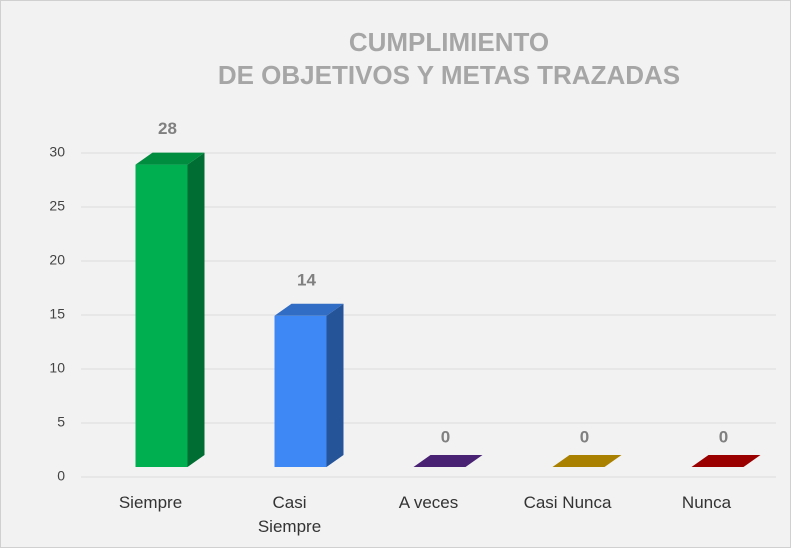 The width and height of the screenshot is (791, 548). What do you see at coordinates (57, 314) in the screenshot?
I see `y-tick-label: 15` at bounding box center [57, 314].